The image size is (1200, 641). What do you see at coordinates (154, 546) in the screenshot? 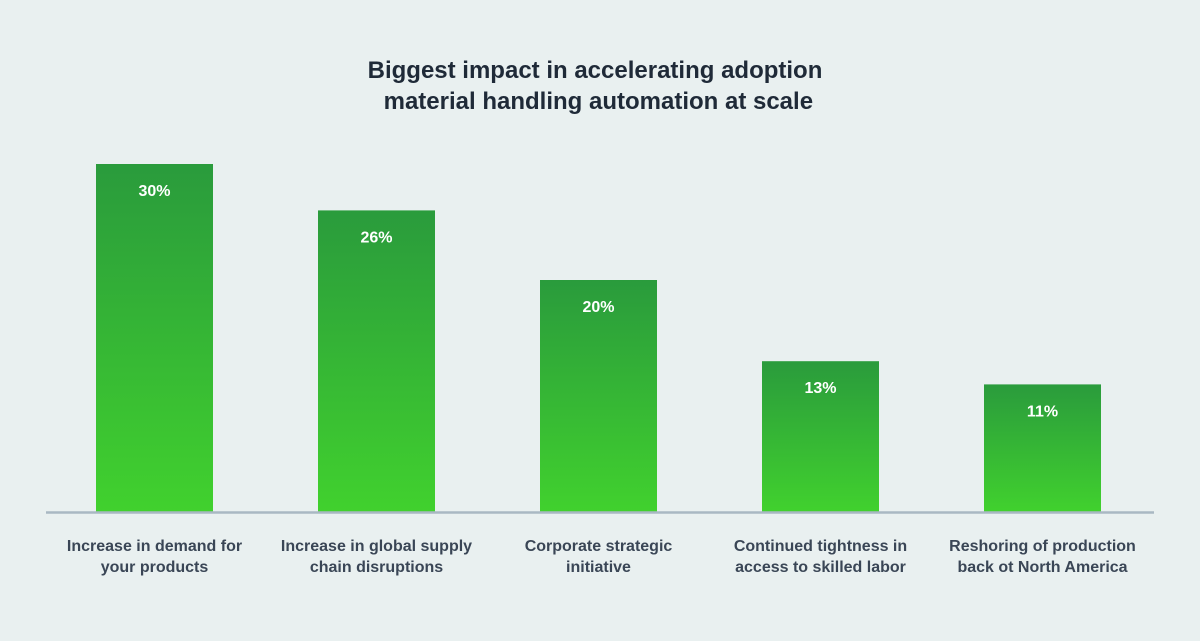
I see `category-label: Increase in demand for` at bounding box center [154, 546].